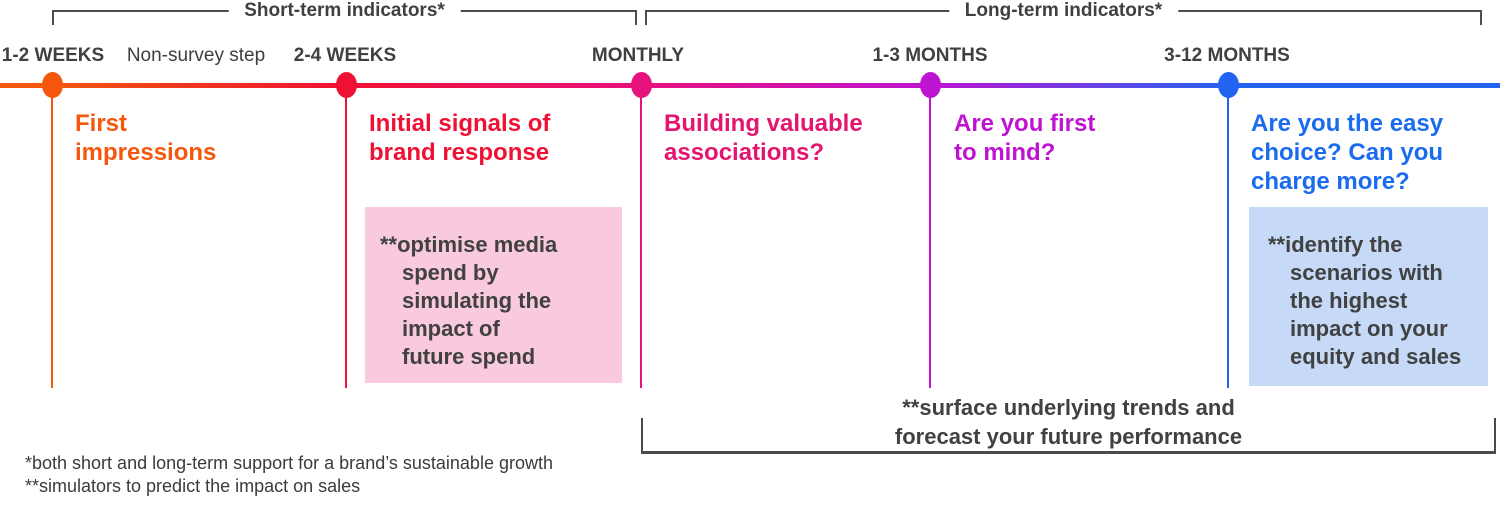 Image resolution: width=1500 pixels, height=506 pixels. What do you see at coordinates (763, 138) in the screenshot?
I see `headline-building-associations: Building valuable associations?` at bounding box center [763, 138].